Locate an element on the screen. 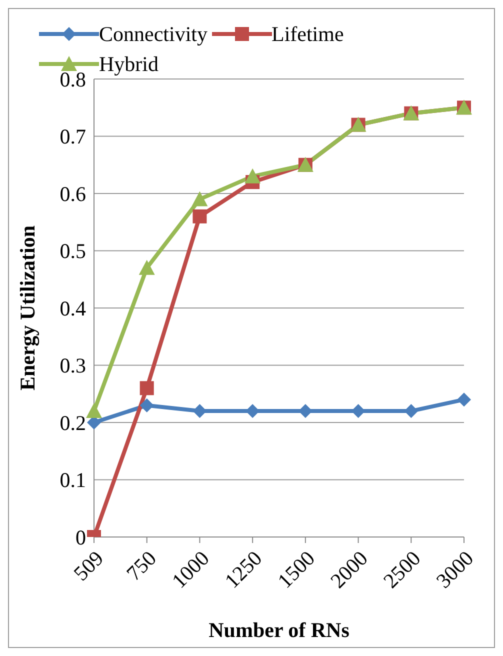  legend-label: Connectivity is located at coordinates (153, 34).